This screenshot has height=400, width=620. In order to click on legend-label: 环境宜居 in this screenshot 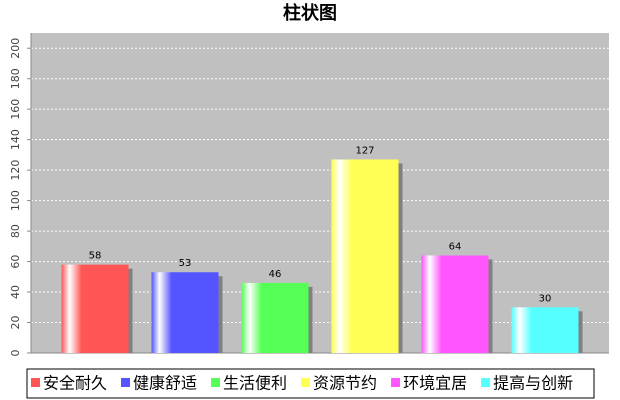, I will do `click(435, 383)`.